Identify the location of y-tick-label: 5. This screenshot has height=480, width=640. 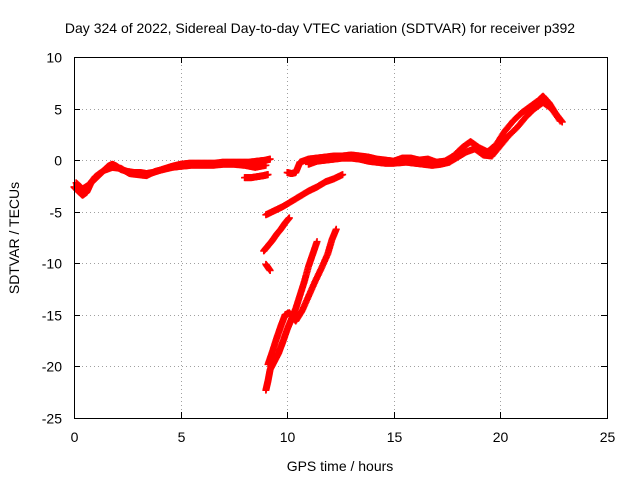
(58, 110).